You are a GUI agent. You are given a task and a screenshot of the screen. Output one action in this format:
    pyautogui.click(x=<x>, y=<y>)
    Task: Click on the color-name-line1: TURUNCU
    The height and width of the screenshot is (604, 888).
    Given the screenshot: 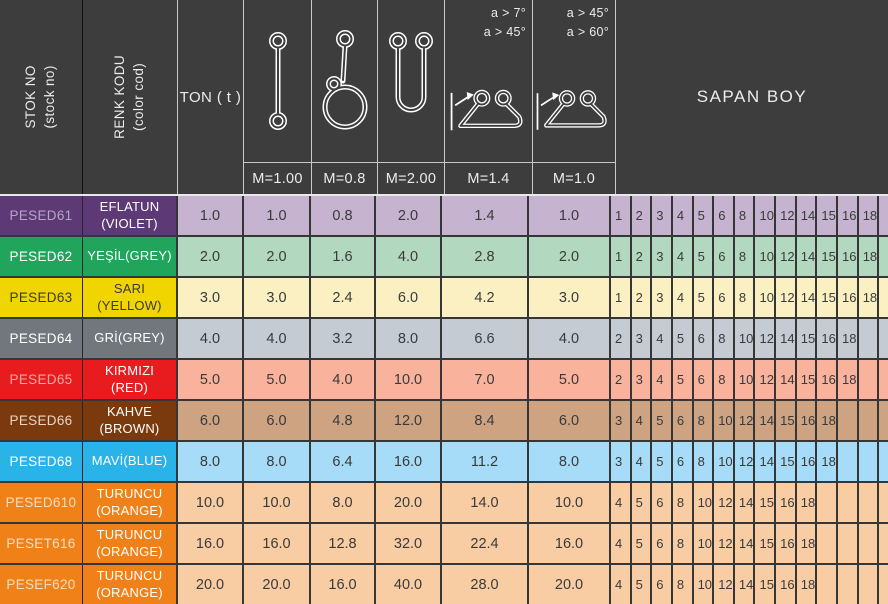 What is the action you would take?
    pyautogui.click(x=129, y=494)
    